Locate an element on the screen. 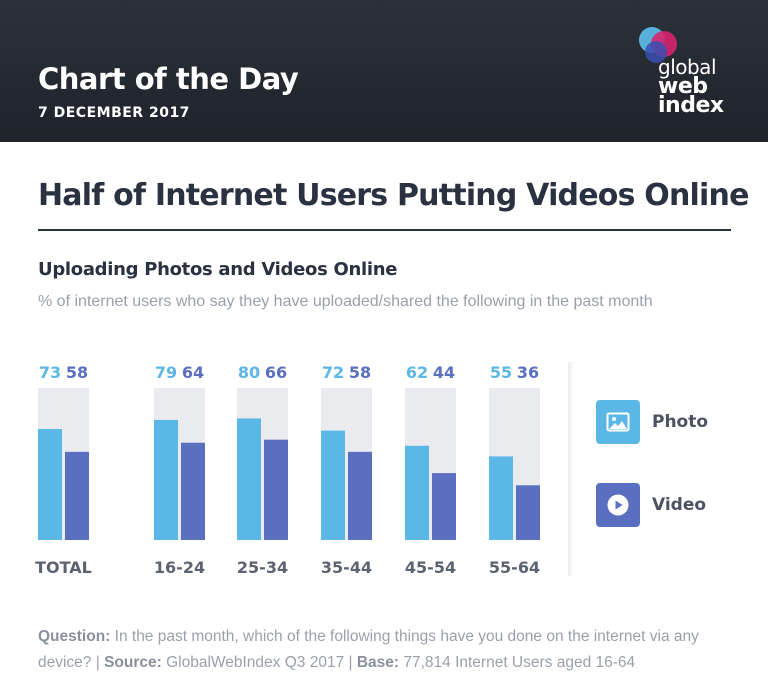  footer-source-text: GlobalWebIndex Q3 2017 | is located at coordinates (259, 662).